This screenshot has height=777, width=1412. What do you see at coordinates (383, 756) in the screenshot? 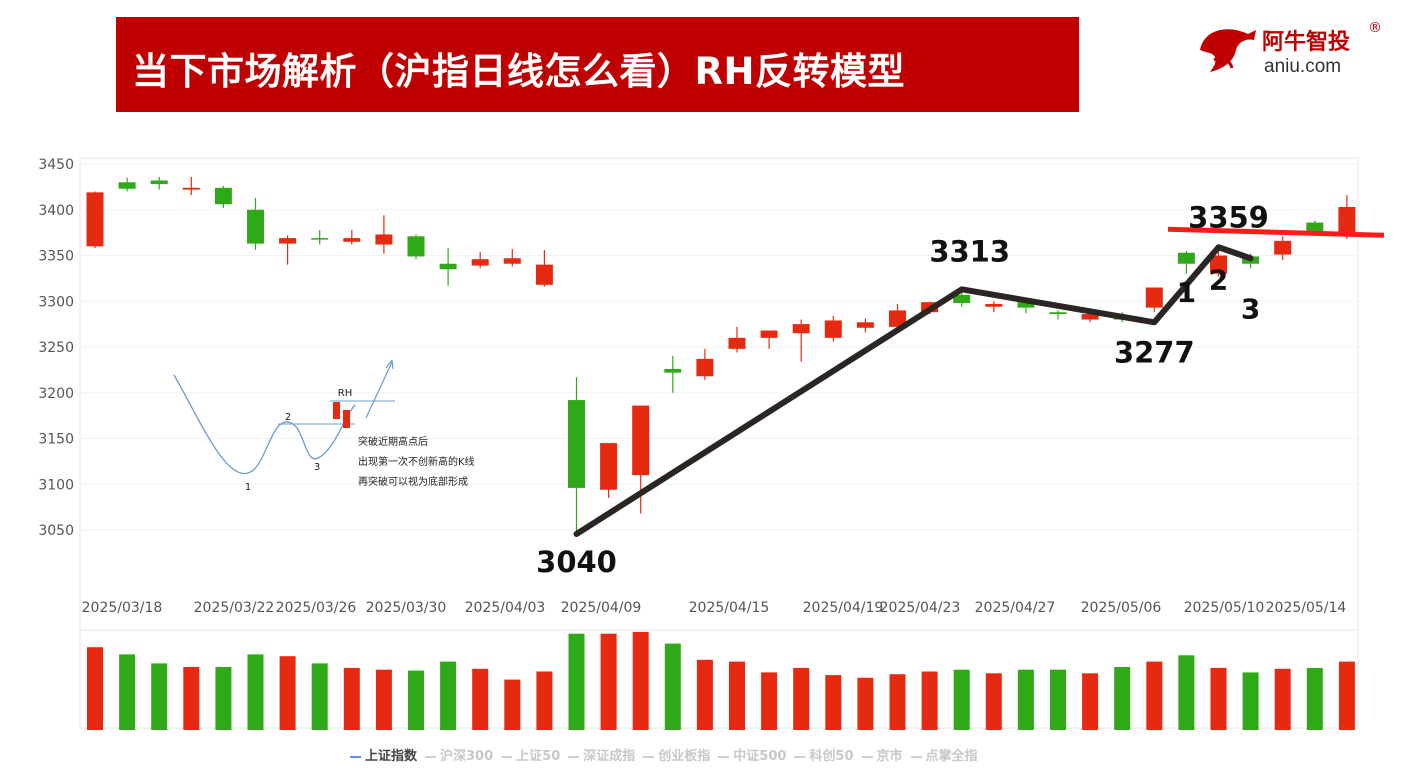
I see `legend-item: 上证指数` at bounding box center [383, 756].